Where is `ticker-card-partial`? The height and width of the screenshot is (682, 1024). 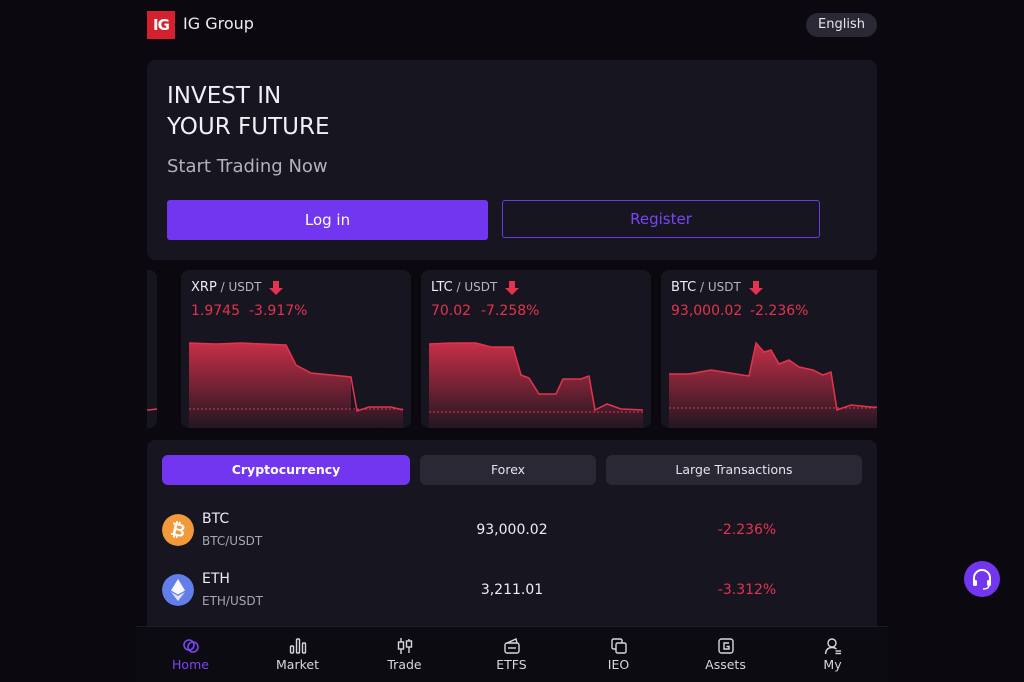
ticker-card-partial is located at coordinates (152, 349).